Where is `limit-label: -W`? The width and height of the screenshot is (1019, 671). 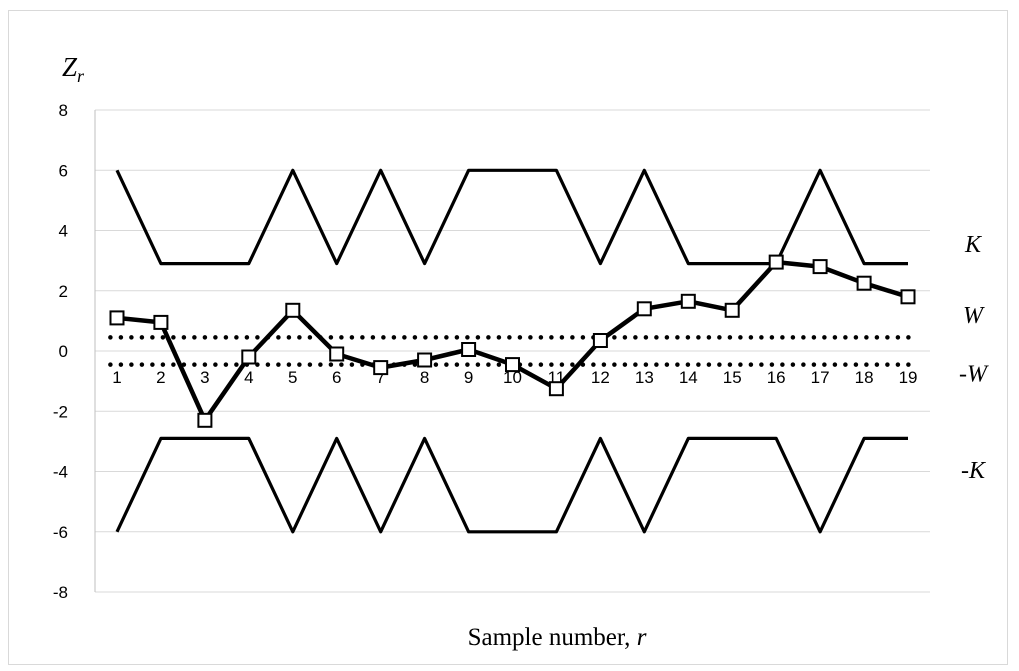 limit-label: -W is located at coordinates (974, 375).